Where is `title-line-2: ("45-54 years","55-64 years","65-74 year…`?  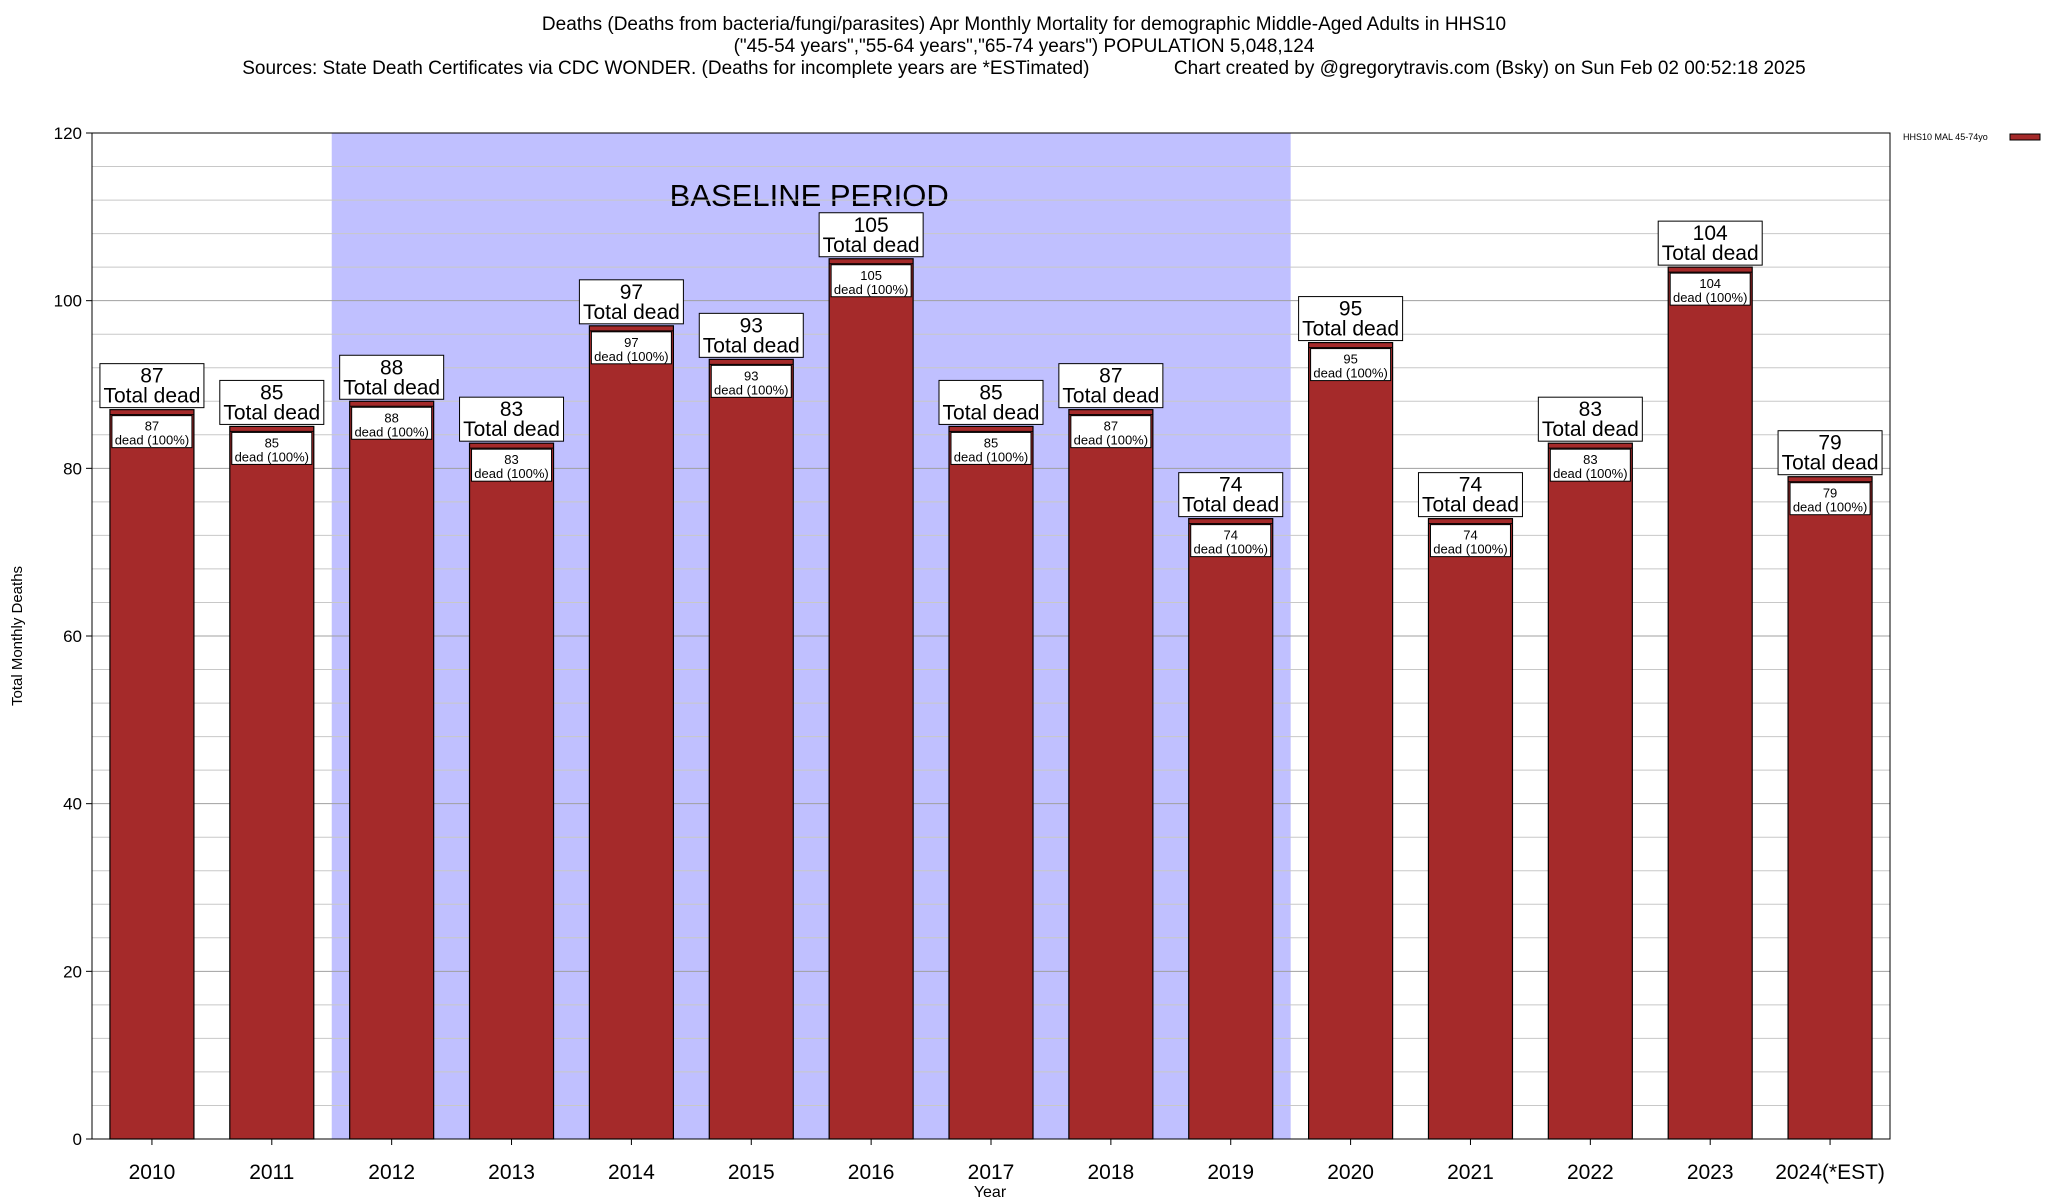
title-line-2: ("45-54 years","55-64 years","65-74 year… is located at coordinates (1024, 46).